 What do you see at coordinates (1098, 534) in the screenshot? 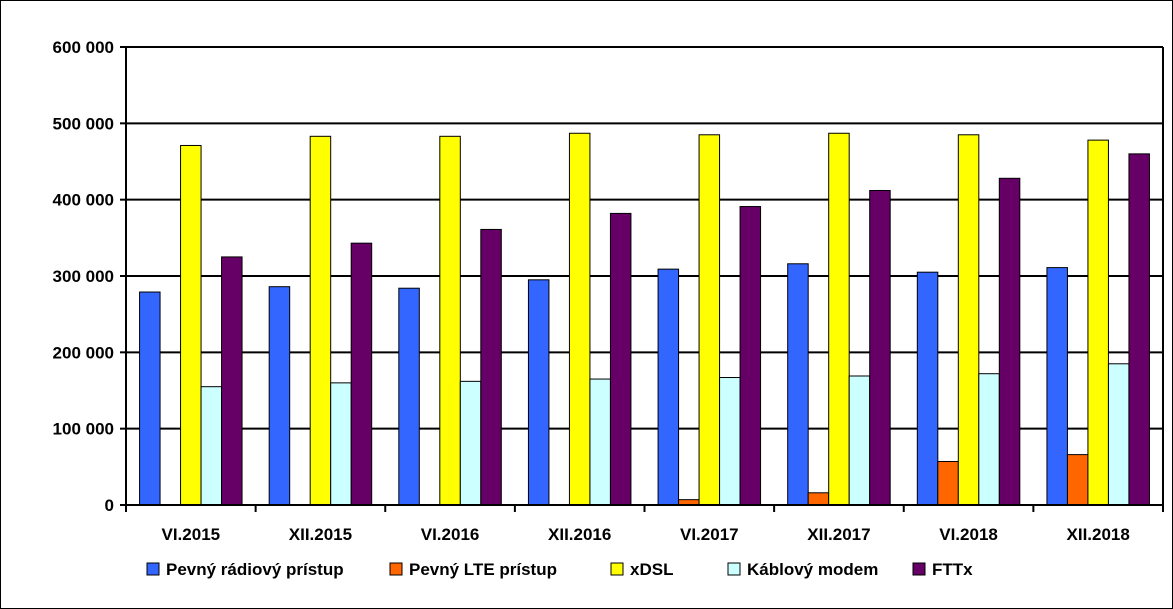
I see `x-tick-label: XII.2018` at bounding box center [1098, 534].